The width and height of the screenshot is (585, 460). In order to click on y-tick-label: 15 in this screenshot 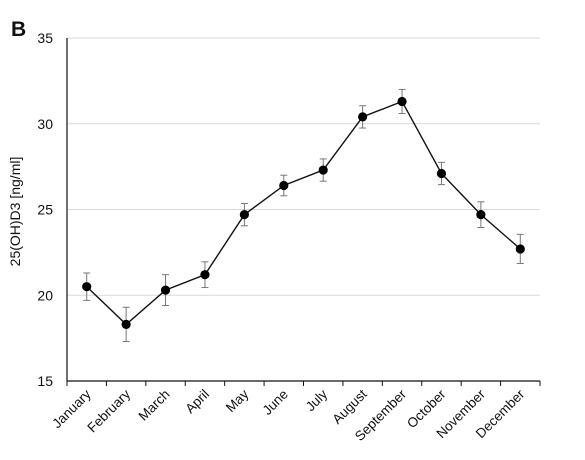, I will do `click(45, 381)`.